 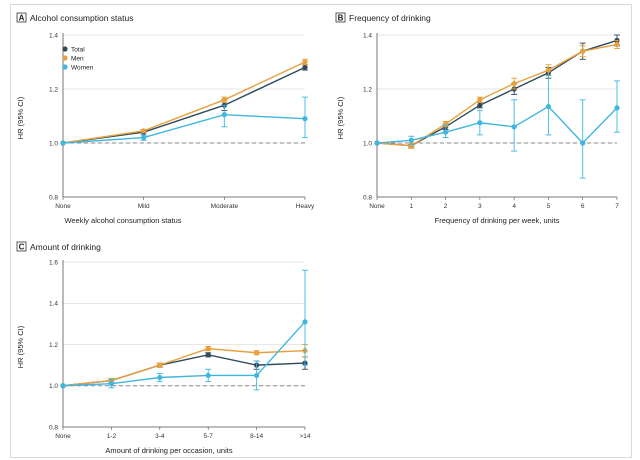 I want to click on panel-b-letter: B, so click(x=341, y=18).